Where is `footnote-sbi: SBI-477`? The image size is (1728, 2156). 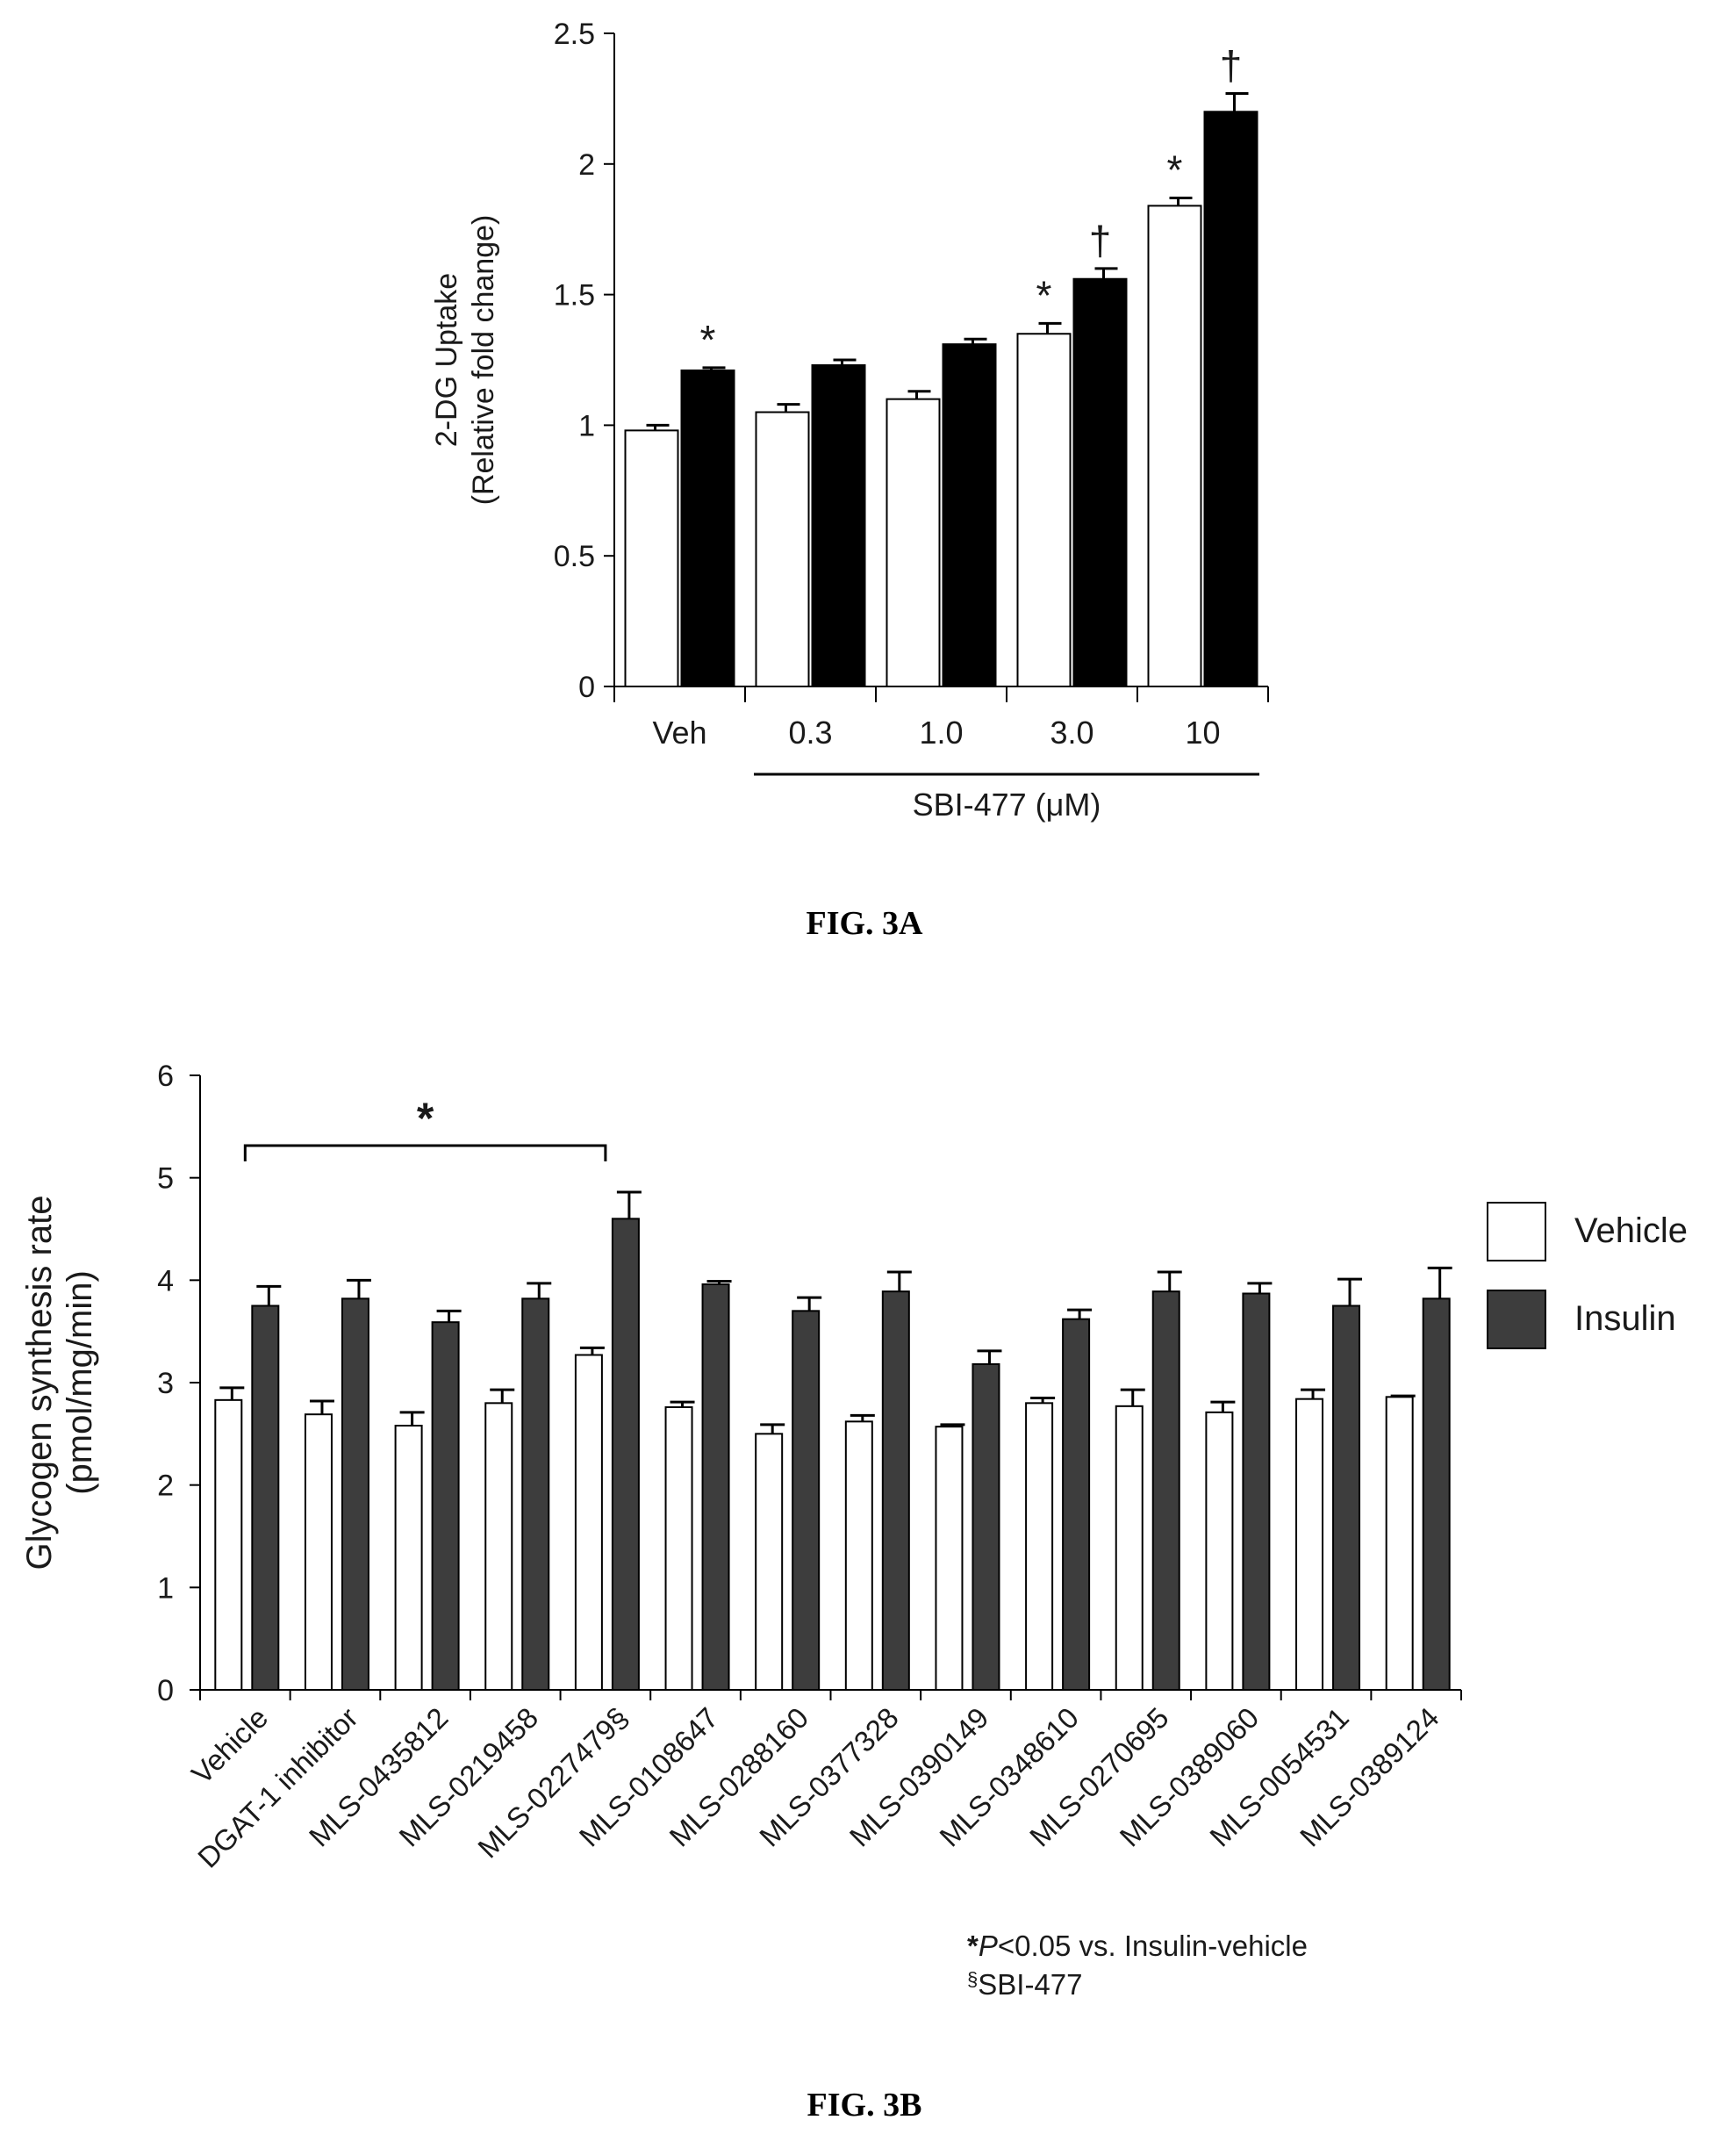
footnote-sbi: SBI-477 is located at coordinates (1030, 1985).